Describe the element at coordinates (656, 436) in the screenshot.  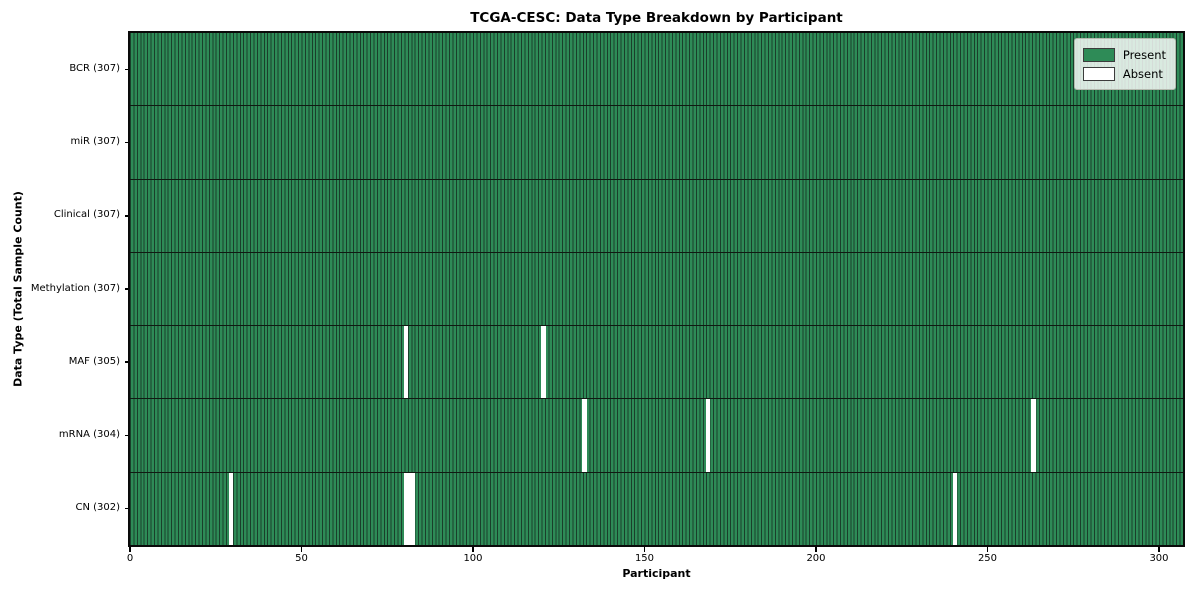
I see `heatmap-row-mRNA` at that location.